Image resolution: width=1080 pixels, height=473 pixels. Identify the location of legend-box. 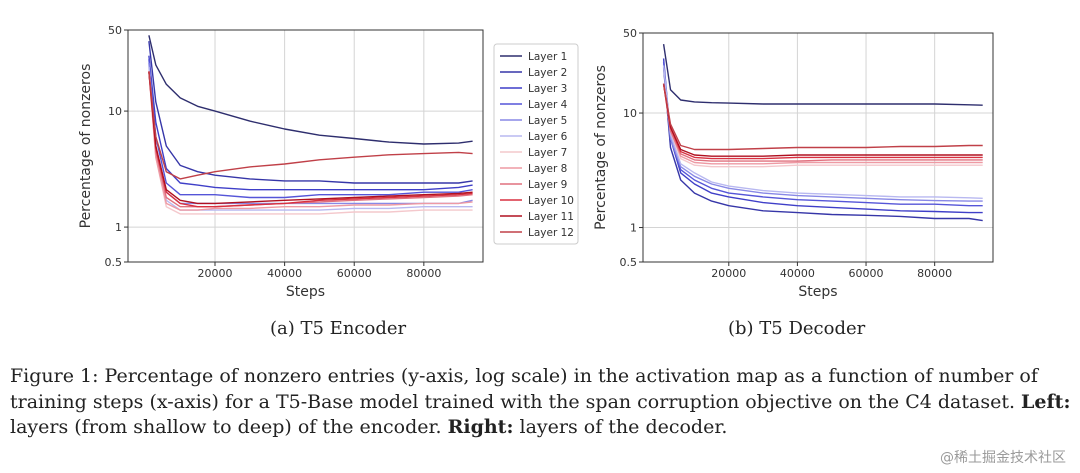
(536, 144).